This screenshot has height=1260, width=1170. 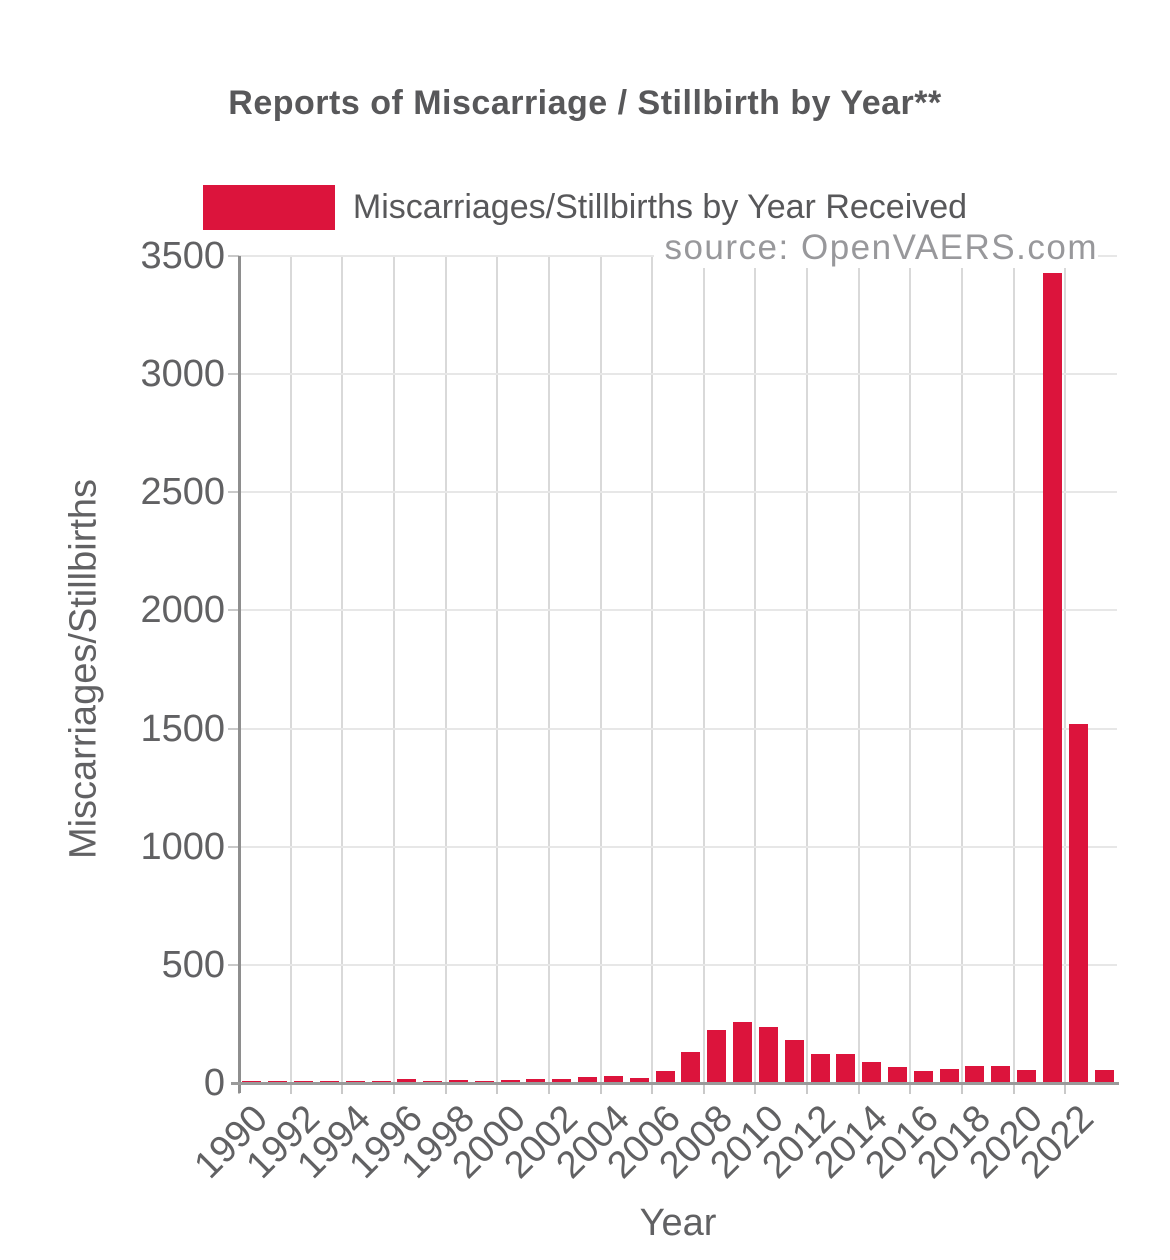 I want to click on y-tick-label: 1000, so click(x=182, y=846).